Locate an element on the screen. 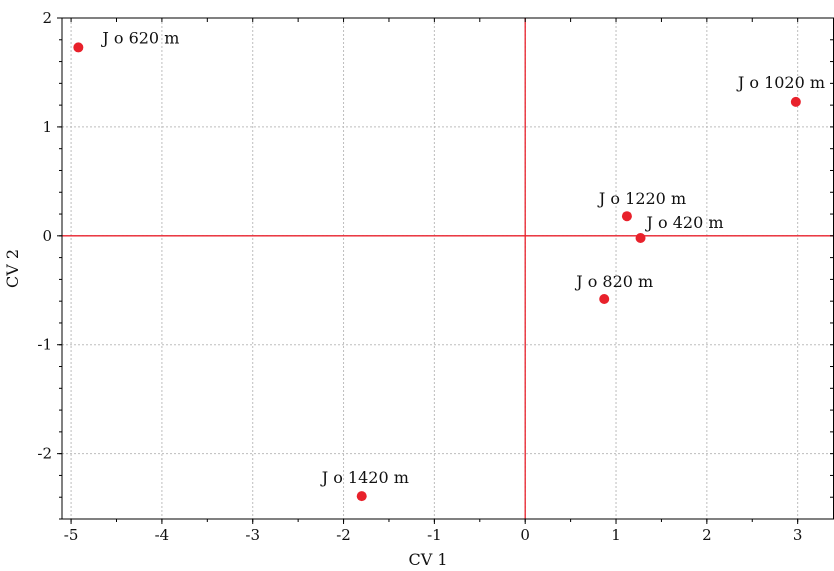 The width and height of the screenshot is (834, 571). y-tick-label: 0 is located at coordinates (47, 236).